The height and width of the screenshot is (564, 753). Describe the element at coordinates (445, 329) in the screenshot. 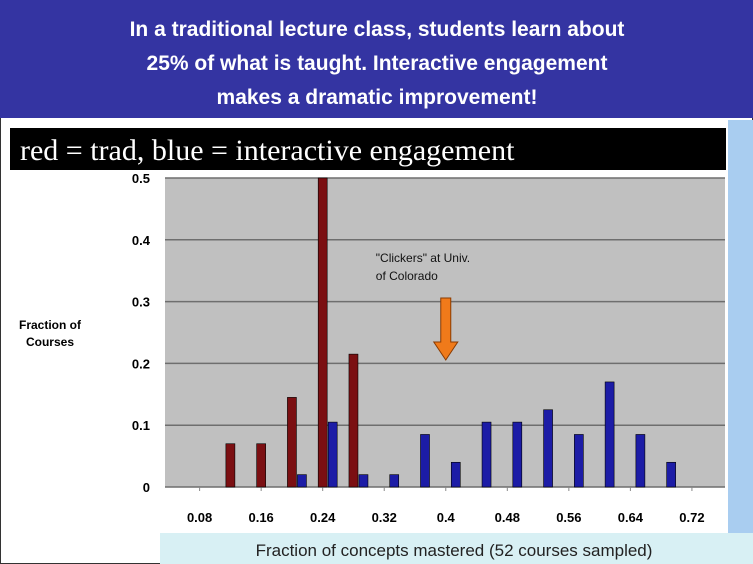

I see `annotation-arrow` at that location.